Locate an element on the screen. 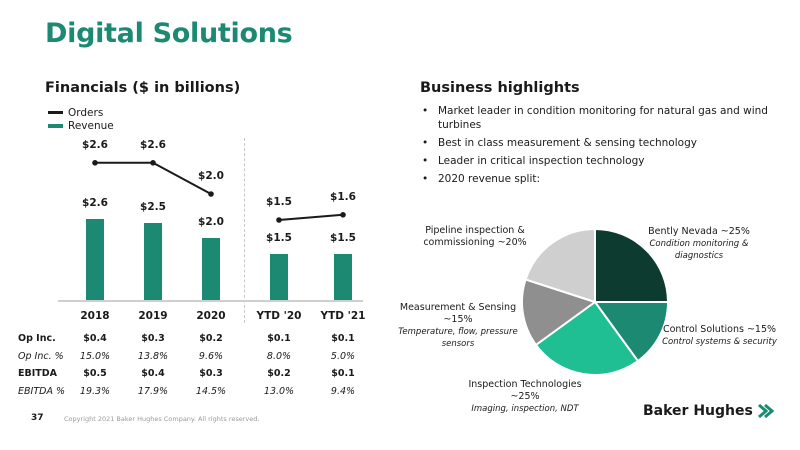  metric-label: EBITDA % is located at coordinates (41, 391).